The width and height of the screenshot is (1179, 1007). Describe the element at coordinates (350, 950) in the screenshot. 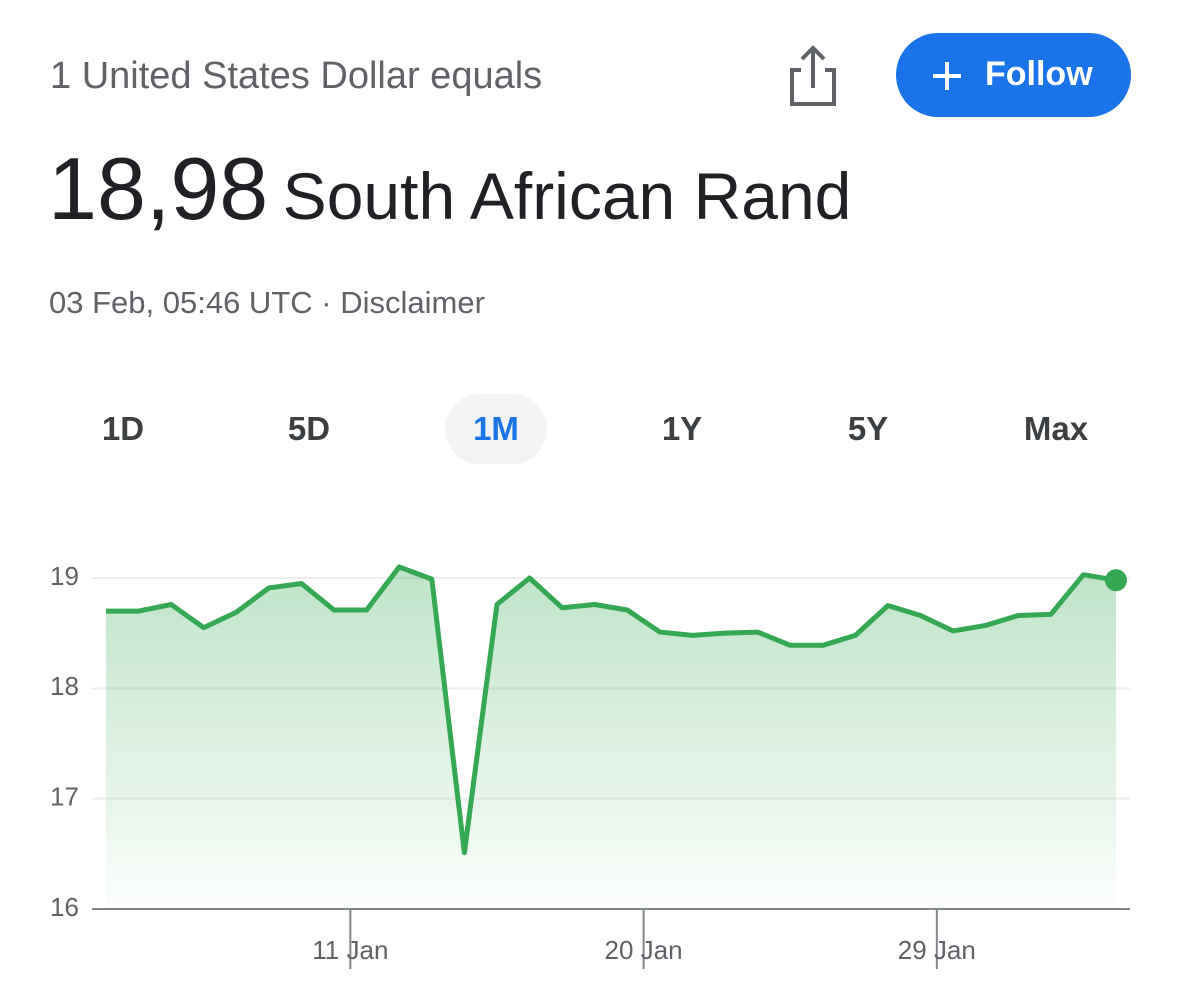

I see `x-tick-label: 11 Jan` at that location.